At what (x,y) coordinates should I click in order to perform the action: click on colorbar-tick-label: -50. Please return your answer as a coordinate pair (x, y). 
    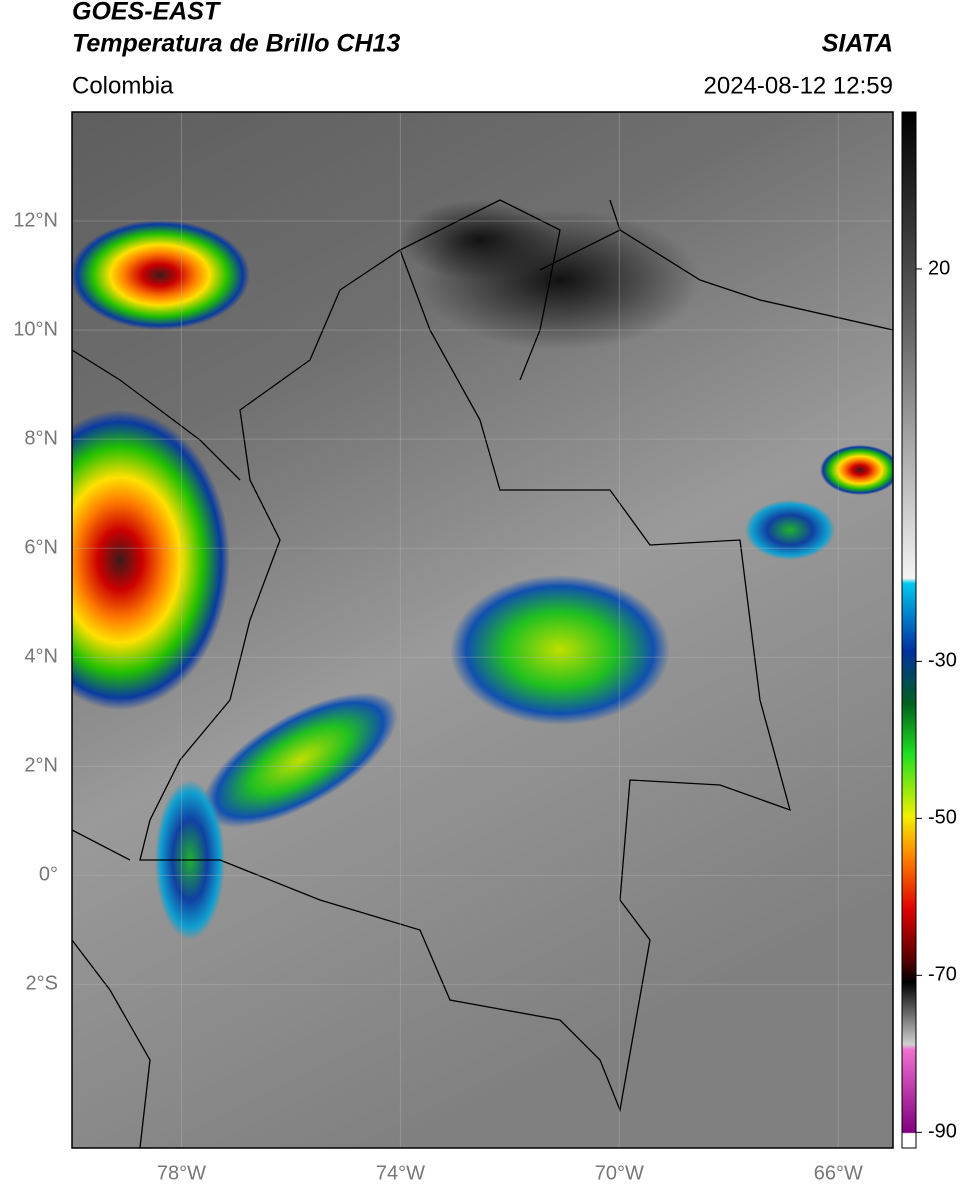
    Looking at the image, I should click on (942, 818).